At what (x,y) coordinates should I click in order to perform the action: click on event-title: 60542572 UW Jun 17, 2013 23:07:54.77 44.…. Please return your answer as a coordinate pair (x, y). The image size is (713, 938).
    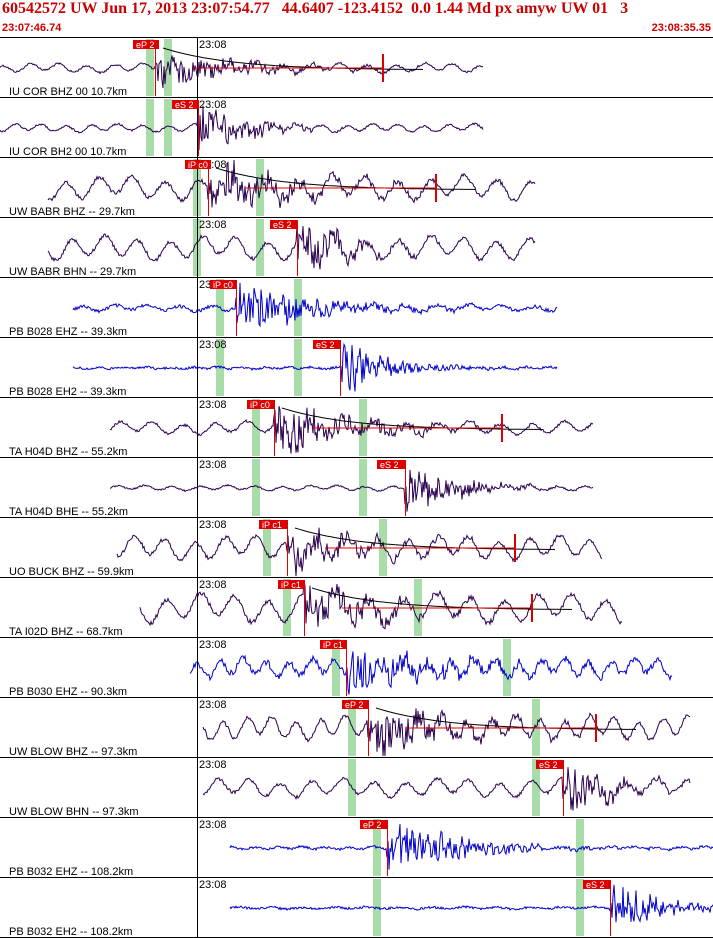
    Looking at the image, I should click on (315, 8).